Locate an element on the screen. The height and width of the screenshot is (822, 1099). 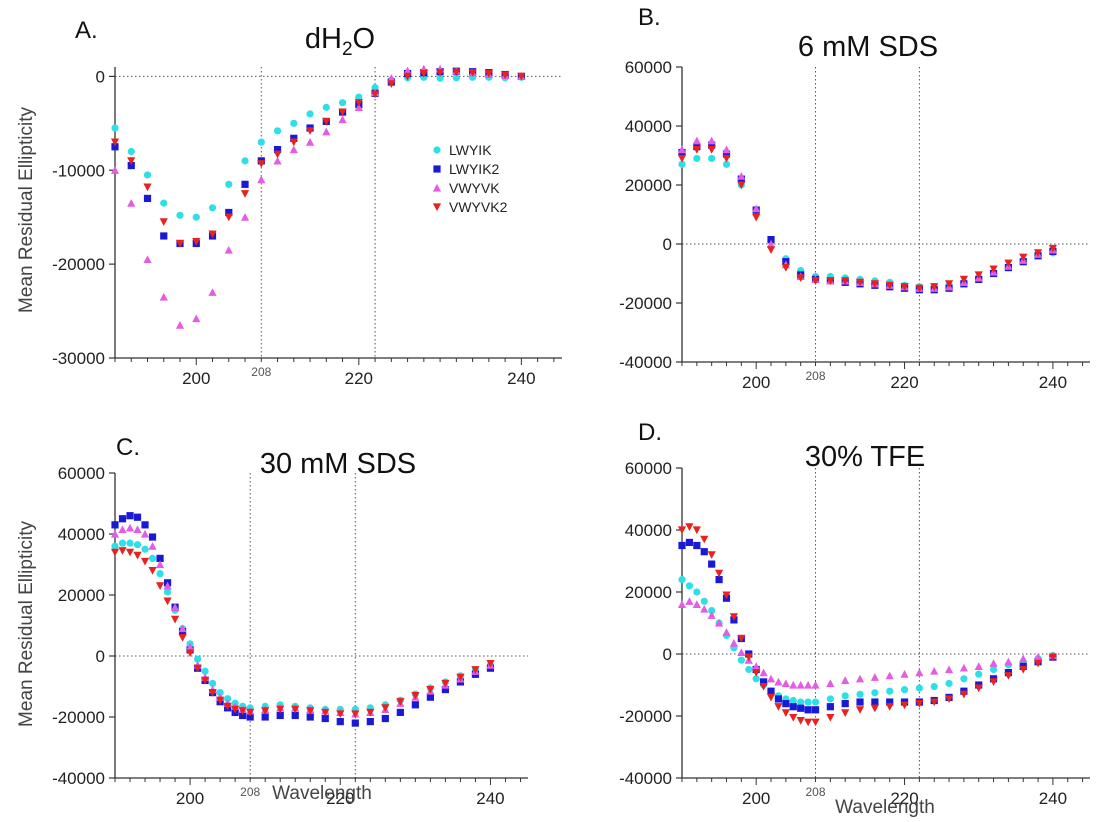
series-lwyik2 is located at coordinates (867, 217).